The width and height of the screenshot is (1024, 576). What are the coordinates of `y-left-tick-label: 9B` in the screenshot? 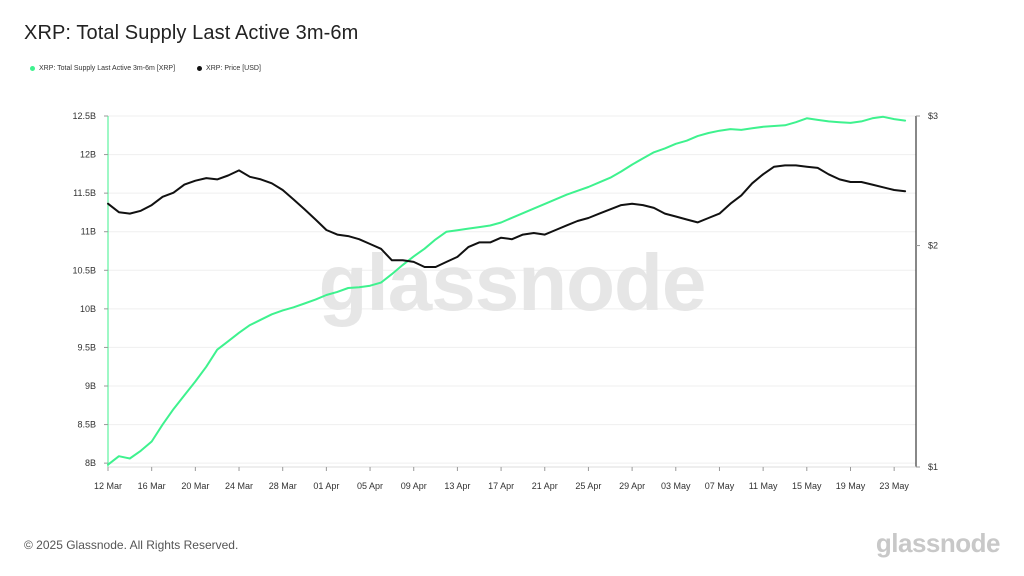 It's located at (90, 386).